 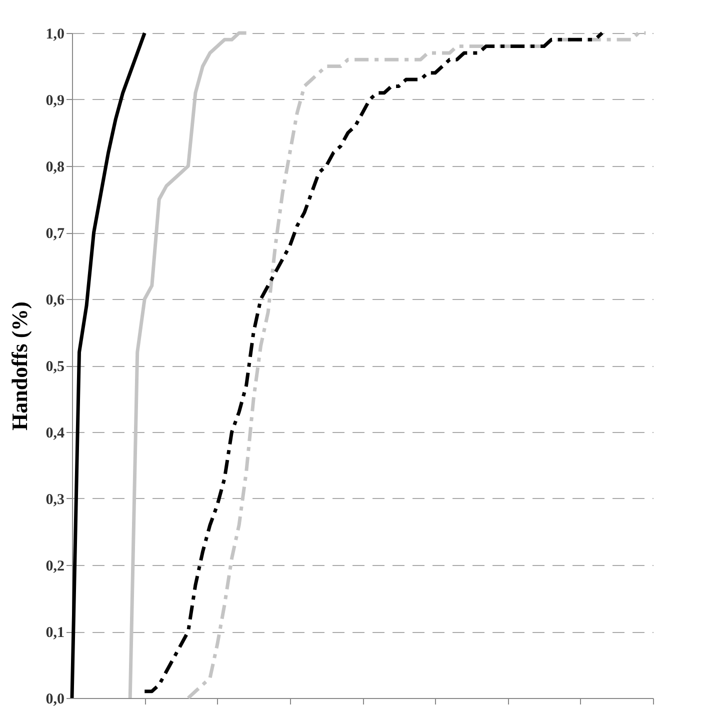 What do you see at coordinates (55, 500) in the screenshot?
I see `y-tick-label: 0,3` at bounding box center [55, 500].